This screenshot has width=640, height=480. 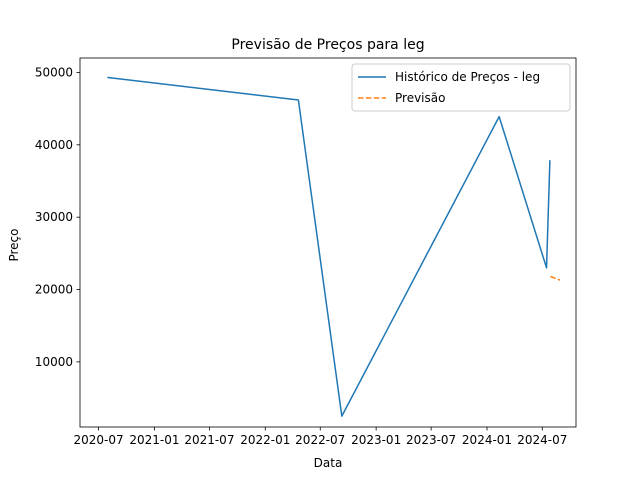 What do you see at coordinates (54, 217) in the screenshot?
I see `y-tick-label: 30000` at bounding box center [54, 217].